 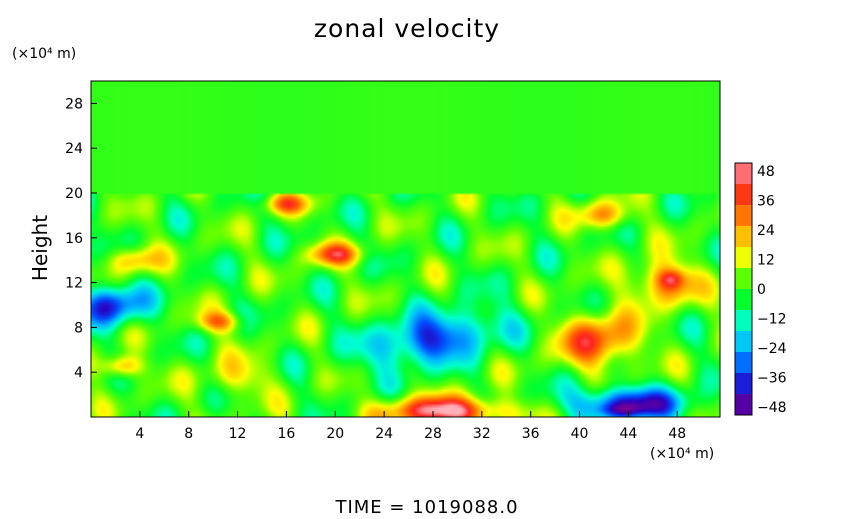 What do you see at coordinates (139, 434) in the screenshot?
I see `x-tick-label: 4` at bounding box center [139, 434].